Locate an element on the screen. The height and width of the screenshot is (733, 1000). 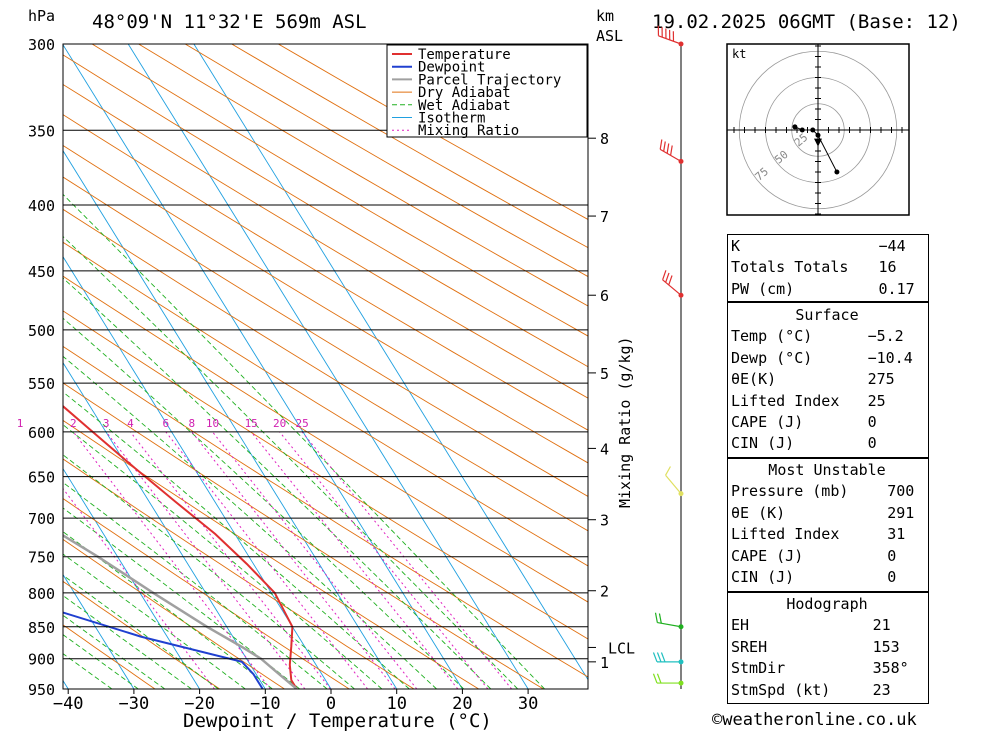
index-row: CIN (J) 0 is located at coordinates (827, 577).